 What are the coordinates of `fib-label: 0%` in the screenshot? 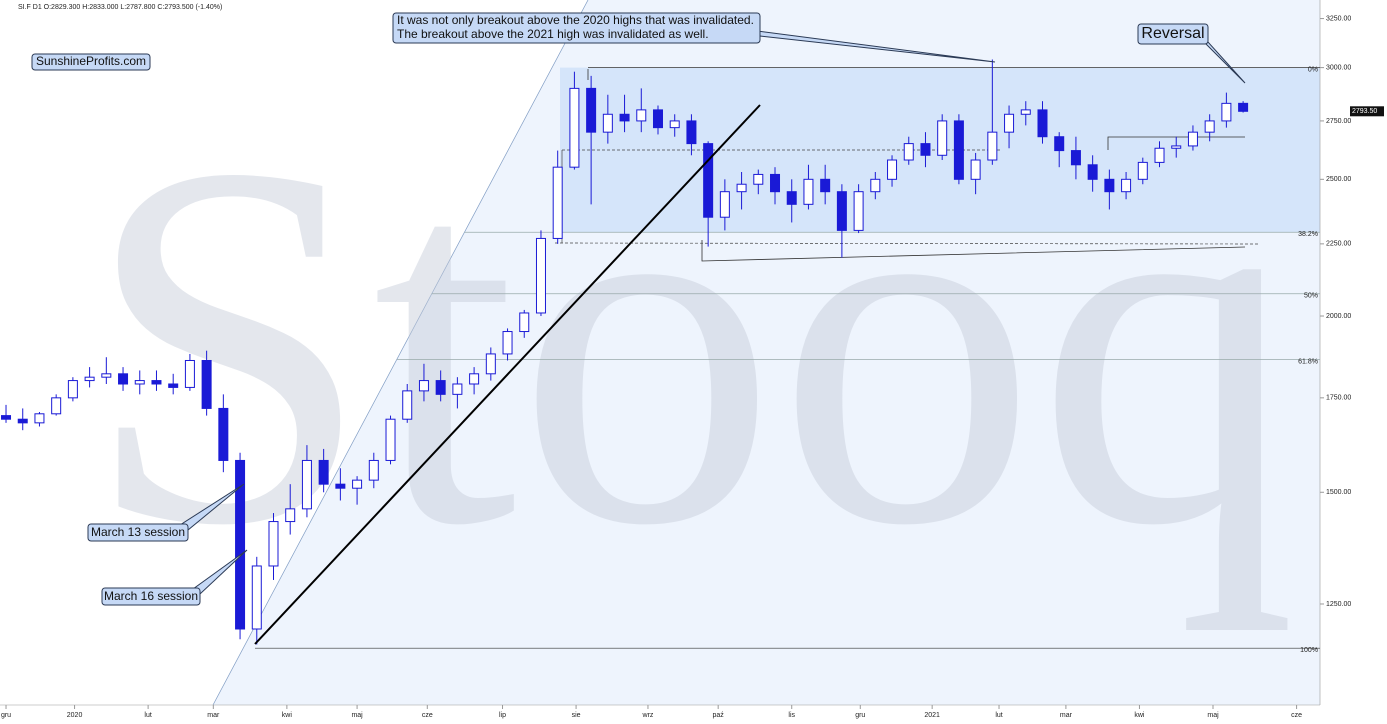 It's located at (1313, 69).